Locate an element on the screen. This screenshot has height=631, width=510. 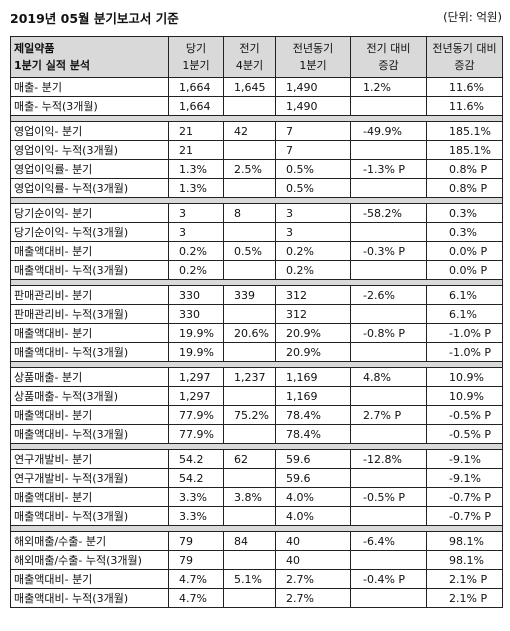
table-row: 매출- 누적(3개월) 1,664 1,490 11.6% is located at coordinates (256, 106).